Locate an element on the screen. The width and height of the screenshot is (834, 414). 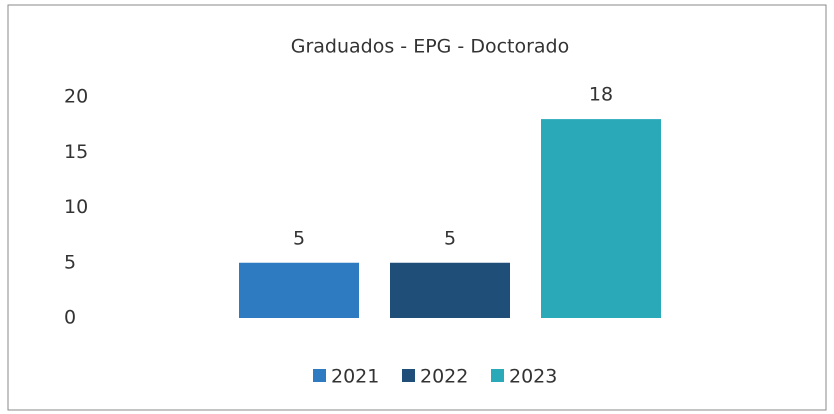
y-tick-label: 10 is located at coordinates (76, 207).